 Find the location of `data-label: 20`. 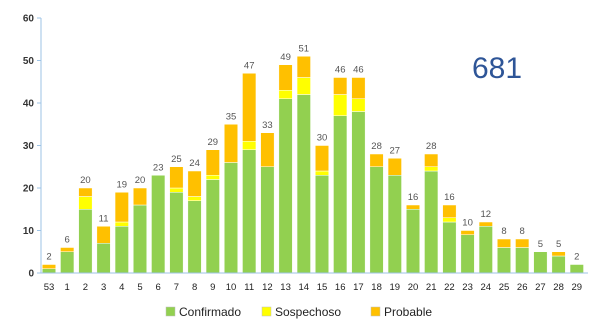

data-label: 20 is located at coordinates (85, 180).